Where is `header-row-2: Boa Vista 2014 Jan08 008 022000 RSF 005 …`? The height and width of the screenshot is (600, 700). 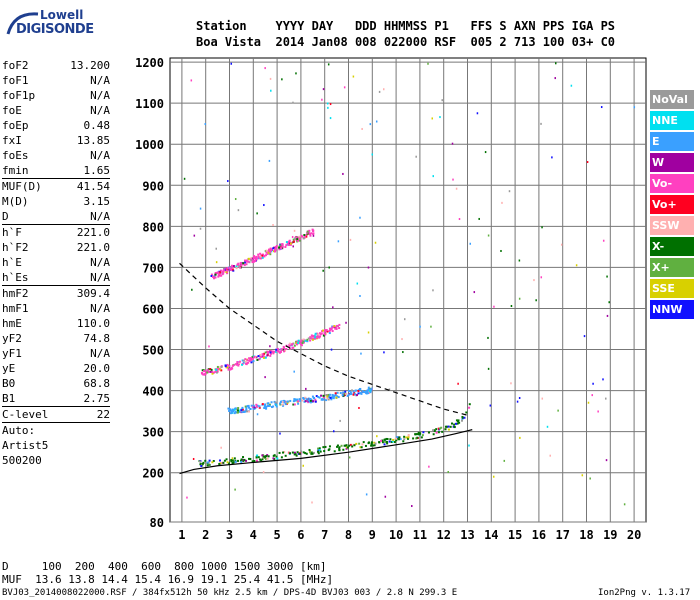
header-row-2: Boa Vista 2014 Jan08 008 022000 RSF 005 … is located at coordinates (406, 42).